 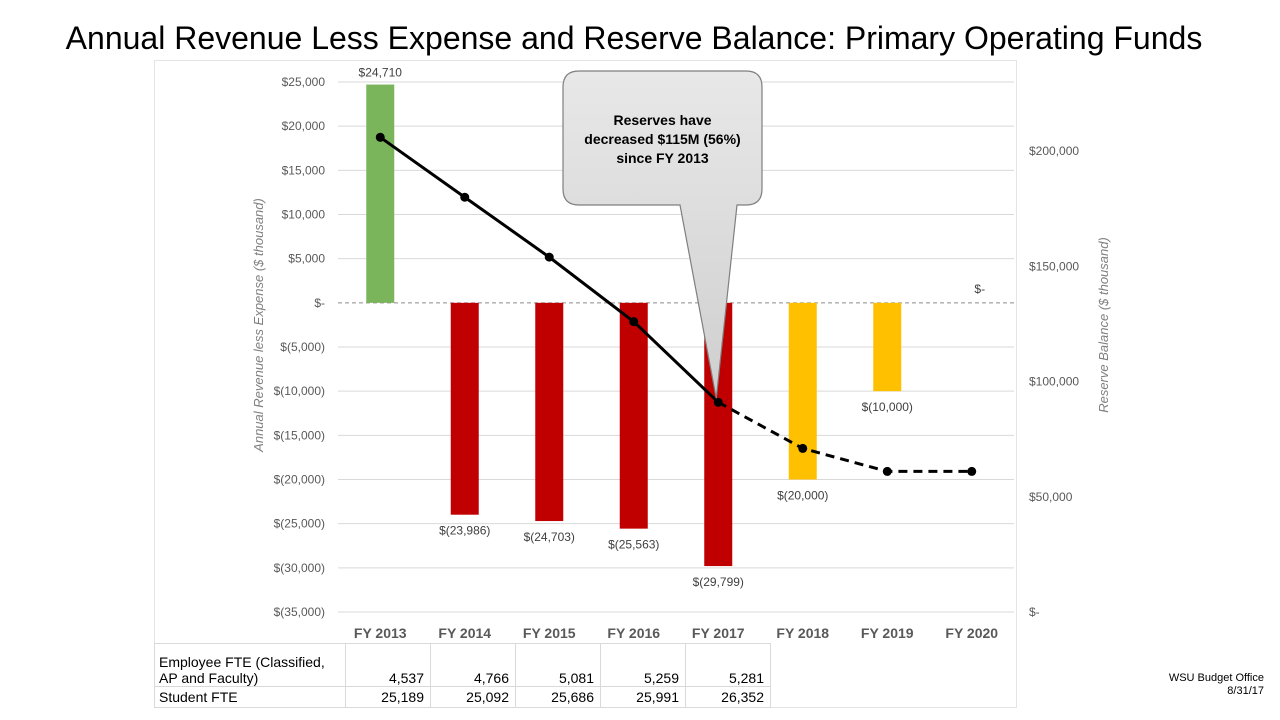 What do you see at coordinates (633, 545) in the screenshot?
I see `bar-data-label: $(25,563)` at bounding box center [633, 545].